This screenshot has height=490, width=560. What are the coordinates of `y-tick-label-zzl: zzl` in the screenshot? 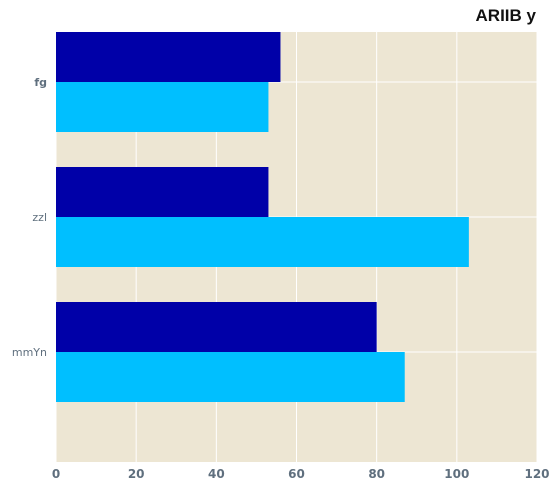 It's located at (39, 217).